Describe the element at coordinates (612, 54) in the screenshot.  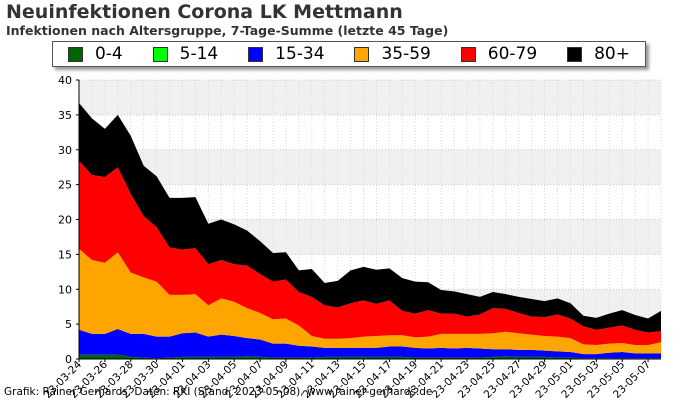
I see `legend-label-80-plus: 80+` at that location.